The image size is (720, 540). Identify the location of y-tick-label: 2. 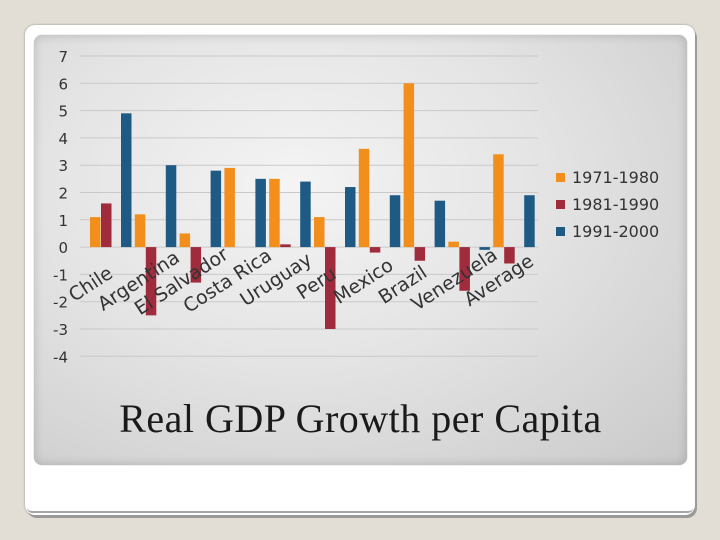
(63, 194).